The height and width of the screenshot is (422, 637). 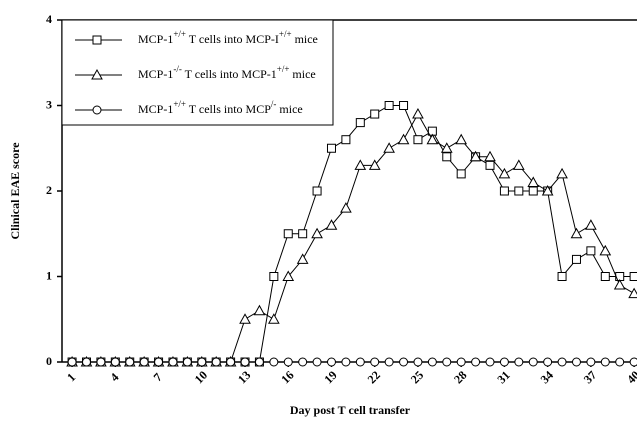 I want to click on x-tick-label: 37, so click(x=590, y=377).